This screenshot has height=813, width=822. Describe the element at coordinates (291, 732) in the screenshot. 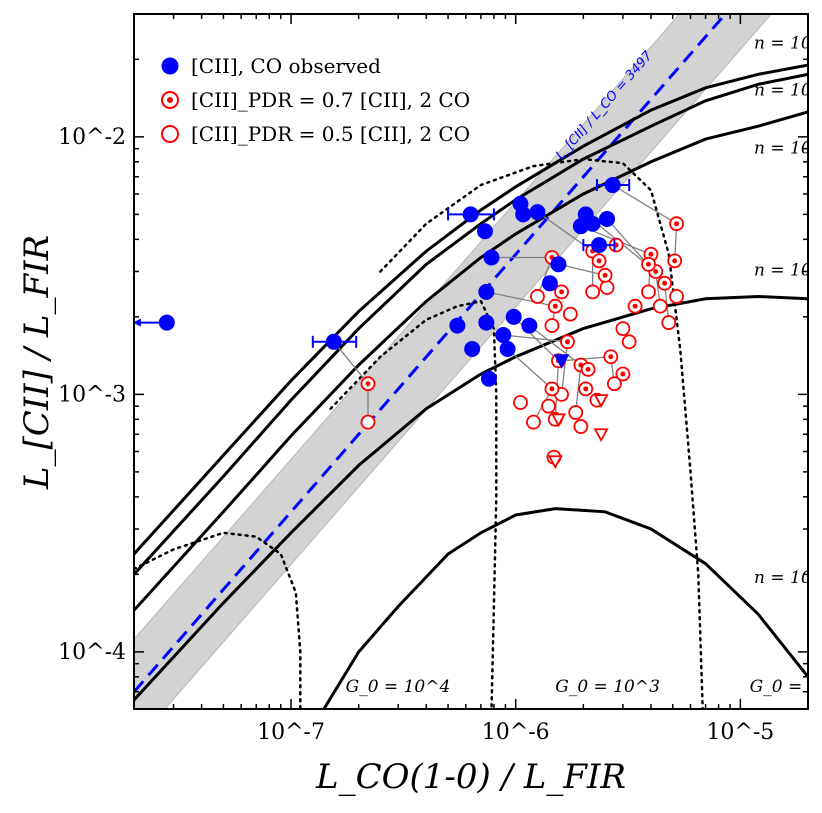

I see `x-tick-label: 10^-7` at that location.